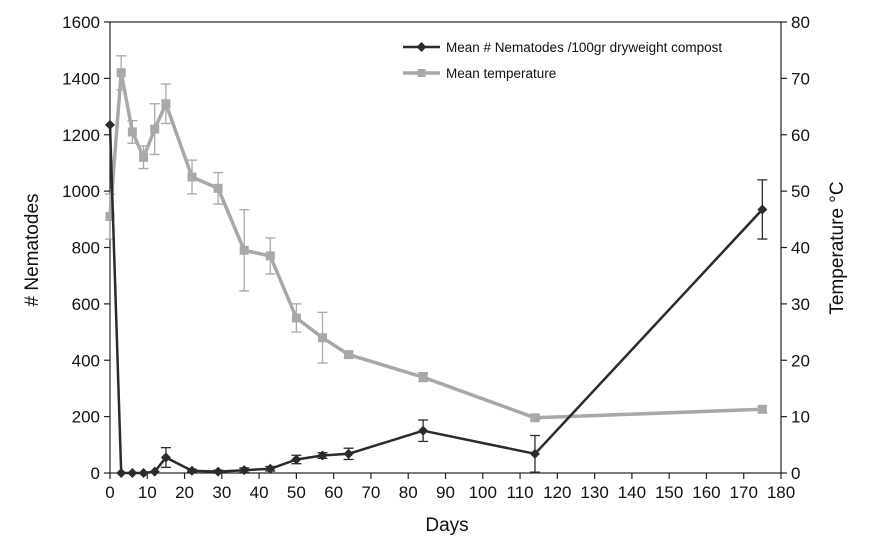  What do you see at coordinates (86, 304) in the screenshot?
I see `y-tick-label: 600` at bounding box center [86, 304].